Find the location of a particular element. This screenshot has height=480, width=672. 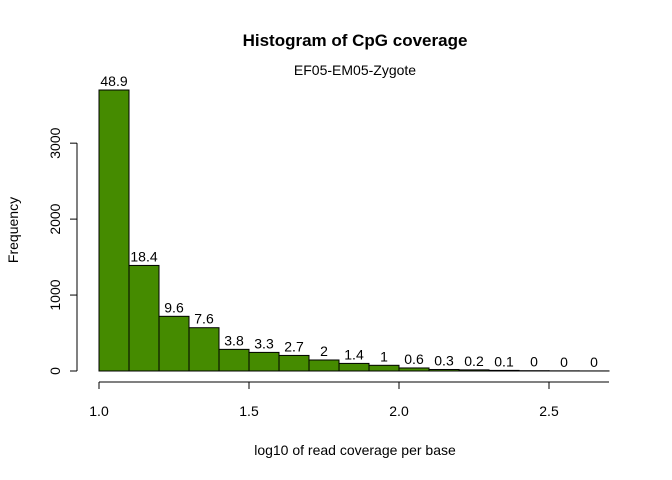

bar-value-label: 48.9 is located at coordinates (113, 81).